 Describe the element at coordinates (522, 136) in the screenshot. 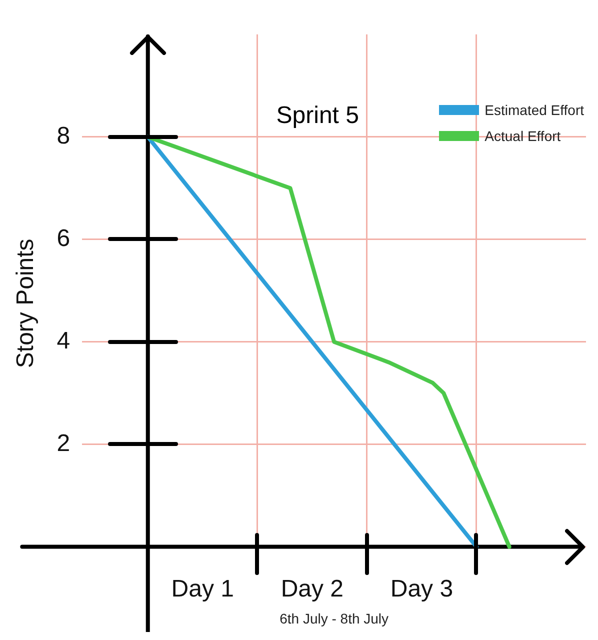

I see `legend-label: Actual Effort` at that location.